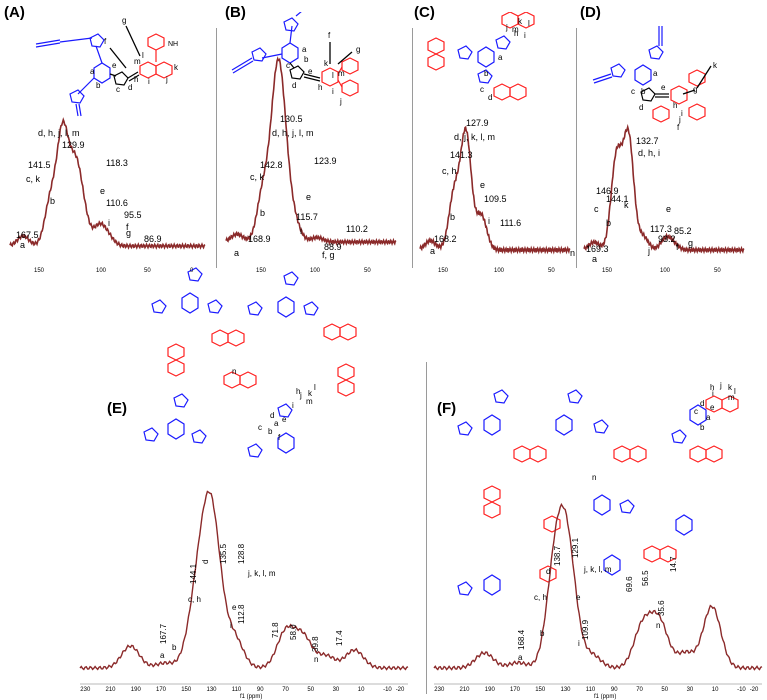  What do you see at coordinates (668, 209) in the screenshot?
I see `peak-d-label-4: e` at bounding box center [668, 209].